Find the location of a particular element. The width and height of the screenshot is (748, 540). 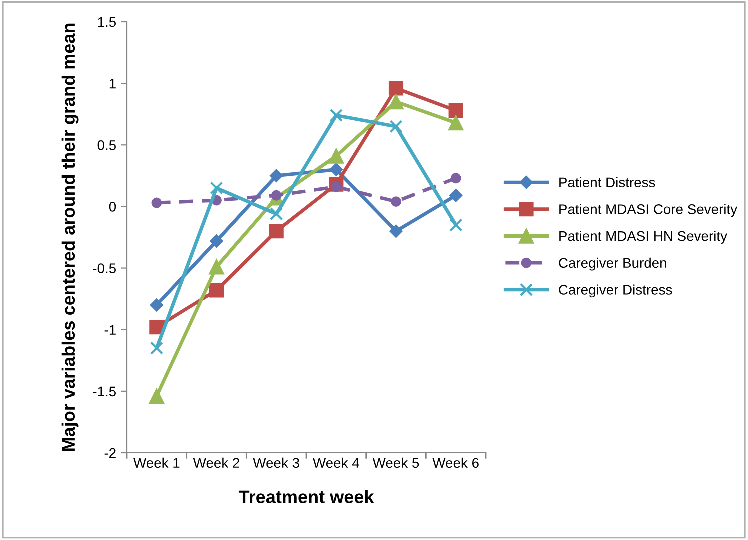

y-tick-label: -1.5 is located at coordinates (104, 391).